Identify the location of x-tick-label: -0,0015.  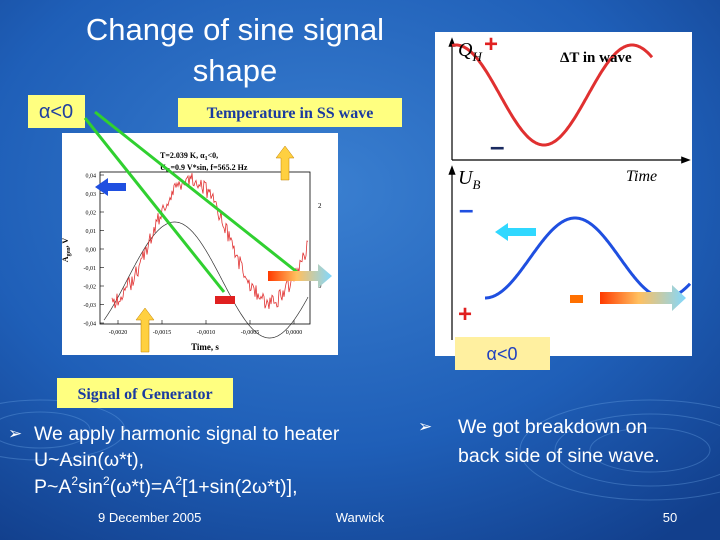
(162, 333).